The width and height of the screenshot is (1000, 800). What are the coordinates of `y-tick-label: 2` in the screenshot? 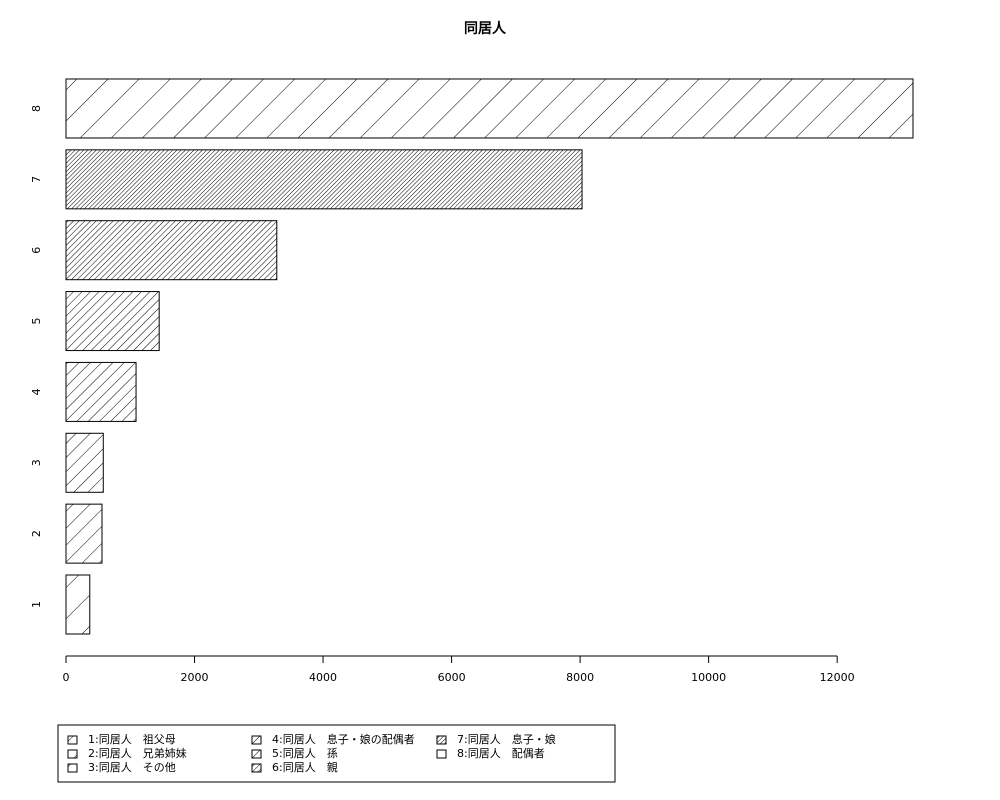 It's located at (36, 533).